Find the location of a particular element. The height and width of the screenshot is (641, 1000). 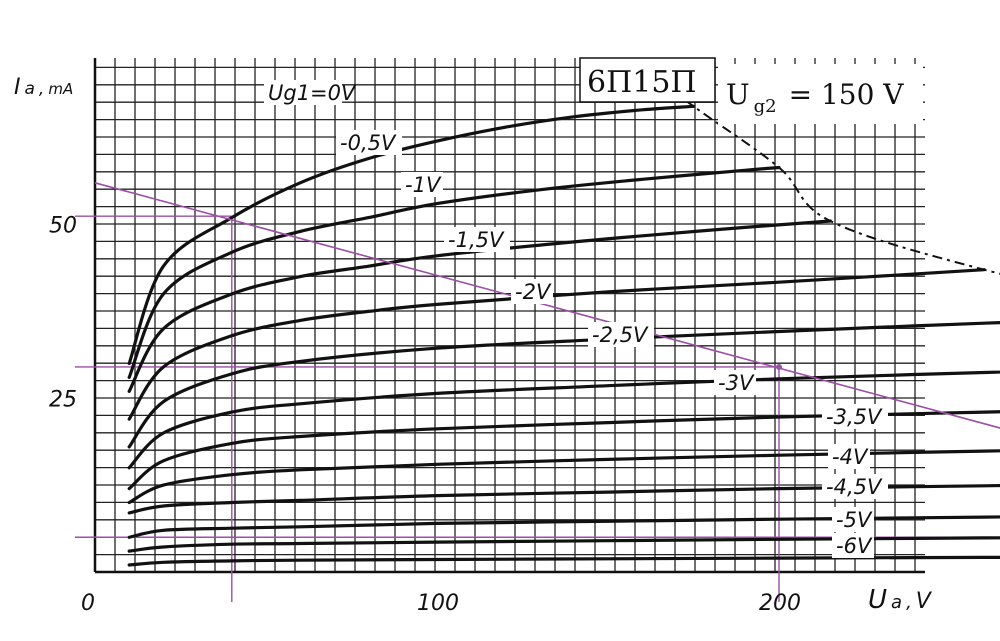

y-axis-label: I a , mA is located at coordinates (43, 87).